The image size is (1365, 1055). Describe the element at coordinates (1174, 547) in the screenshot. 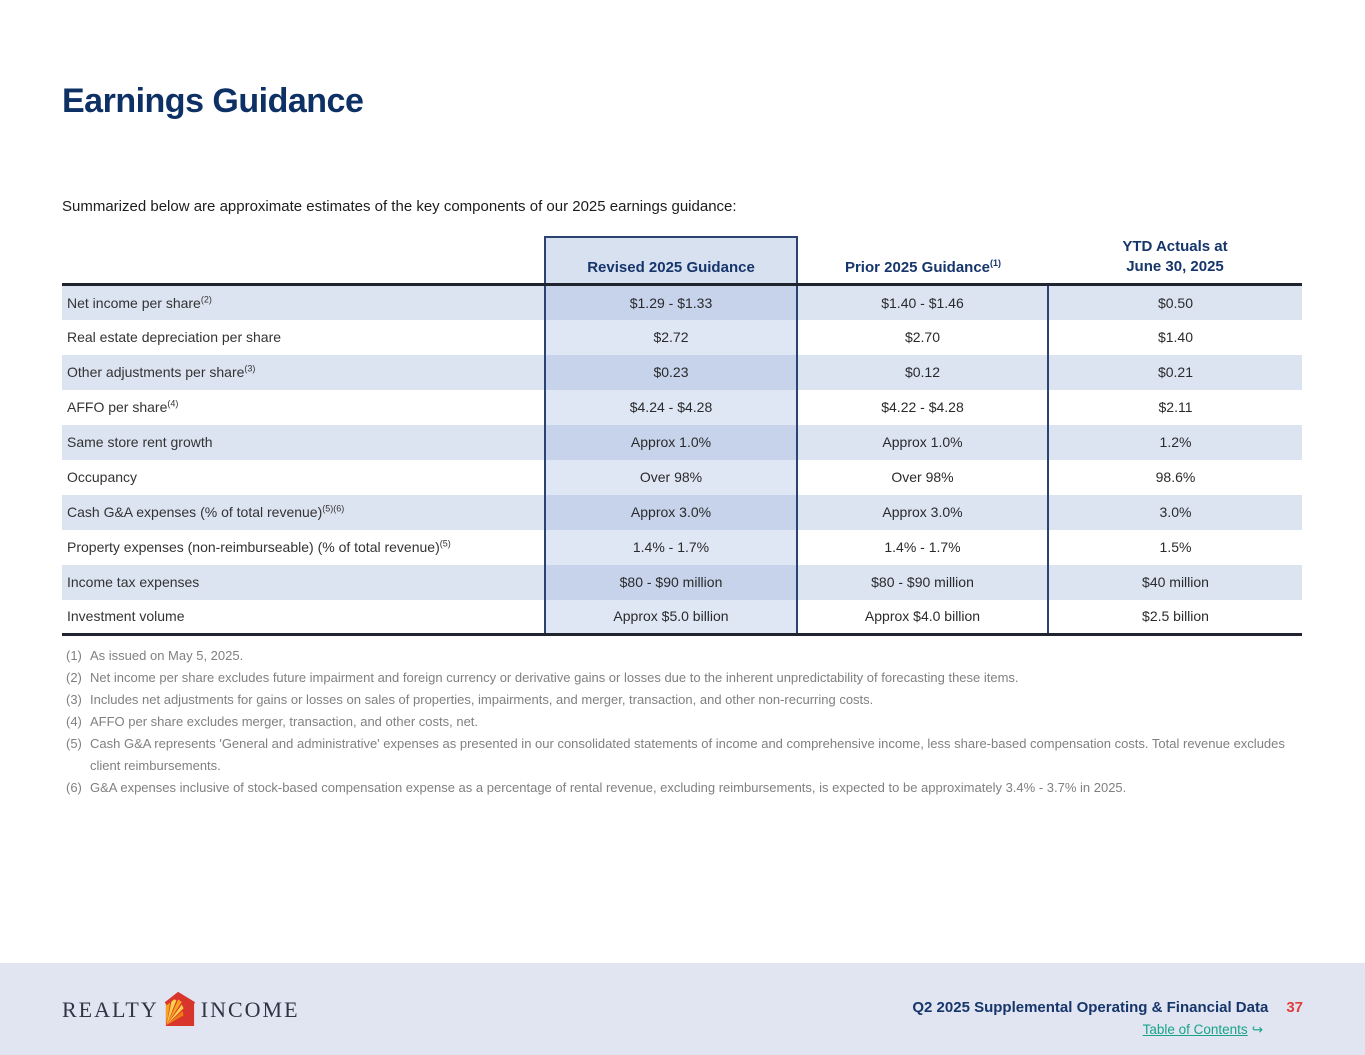

I see `ytd-value: 1.5%` at that location.